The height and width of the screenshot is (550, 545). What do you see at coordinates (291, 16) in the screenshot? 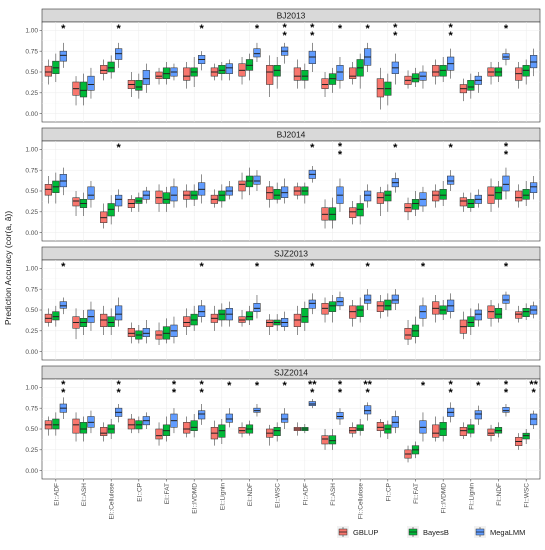
I see `facet-title: BJ2013` at bounding box center [291, 16].